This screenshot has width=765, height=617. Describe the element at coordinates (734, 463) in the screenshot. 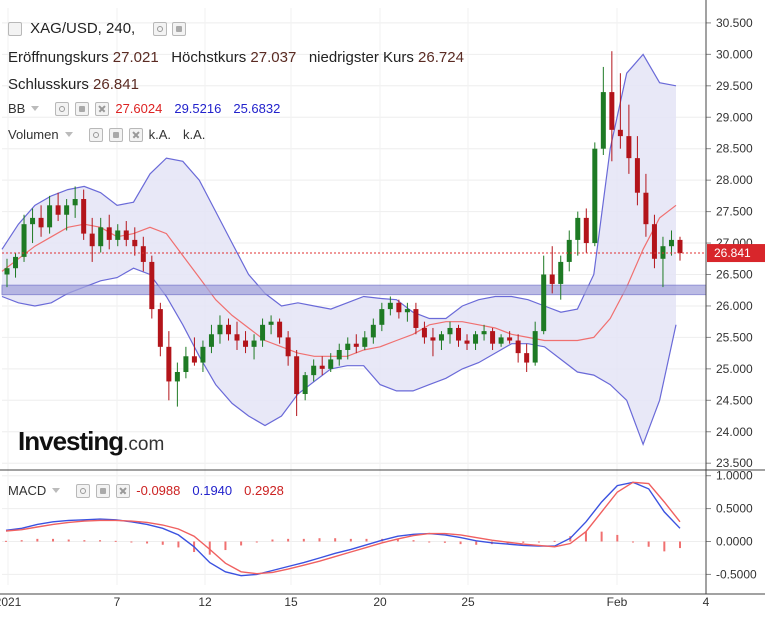

I see `price-tick-label: 23.500` at that location.